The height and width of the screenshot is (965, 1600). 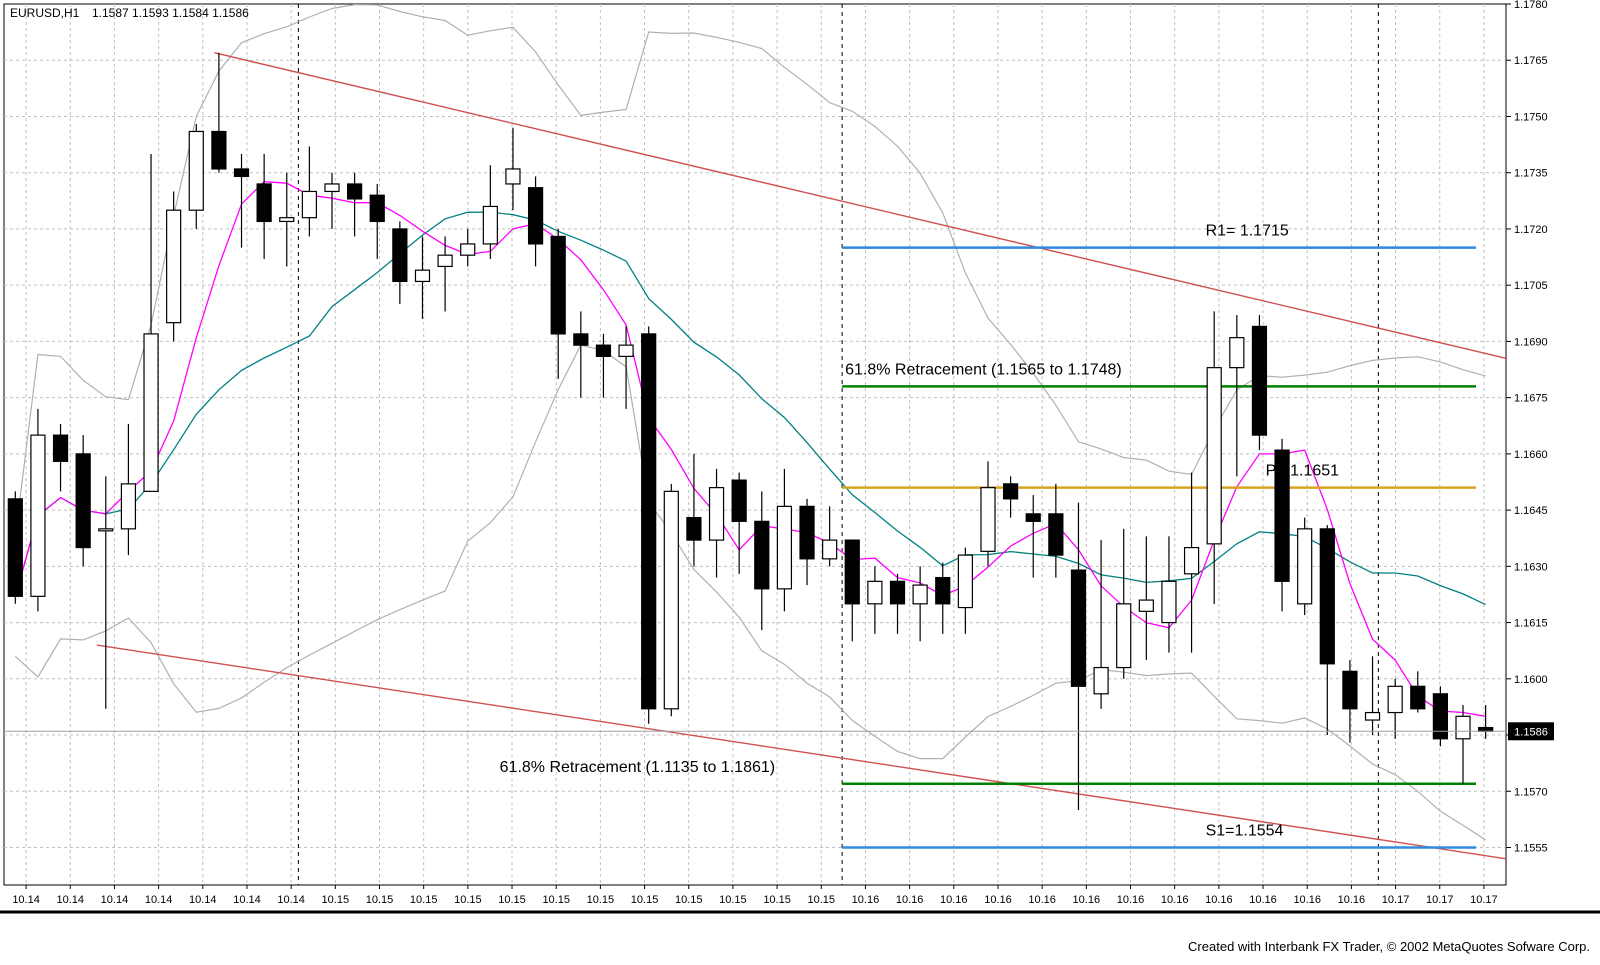 What do you see at coordinates (1531, 455) in the screenshot?
I see `y-tick-label: 1.1660` at bounding box center [1531, 455].